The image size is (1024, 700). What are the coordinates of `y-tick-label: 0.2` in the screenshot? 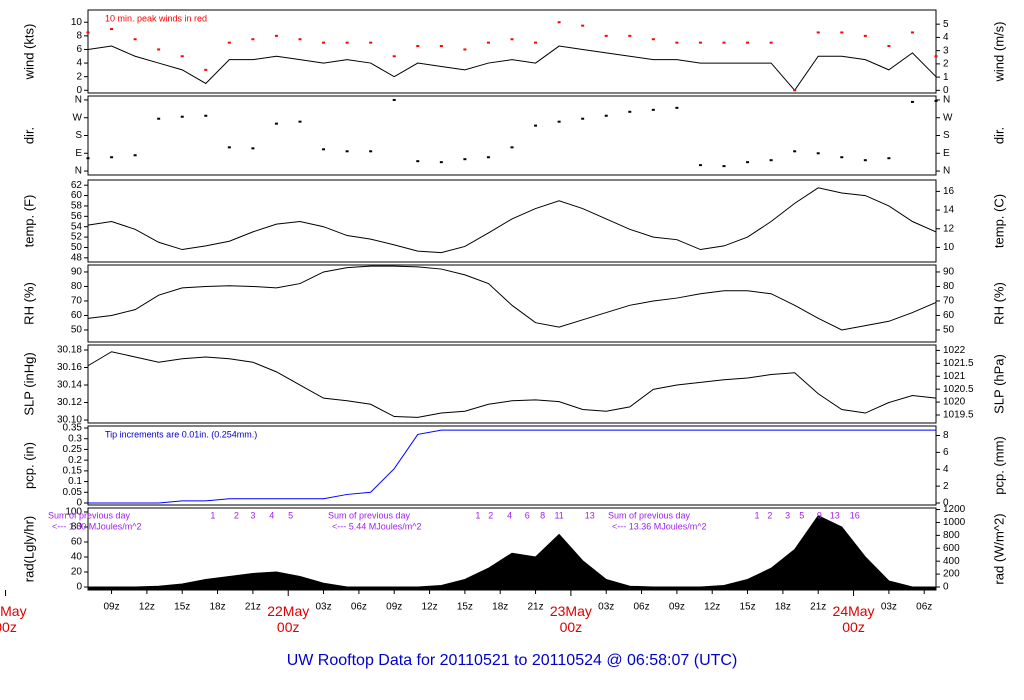 It's located at (75, 460).